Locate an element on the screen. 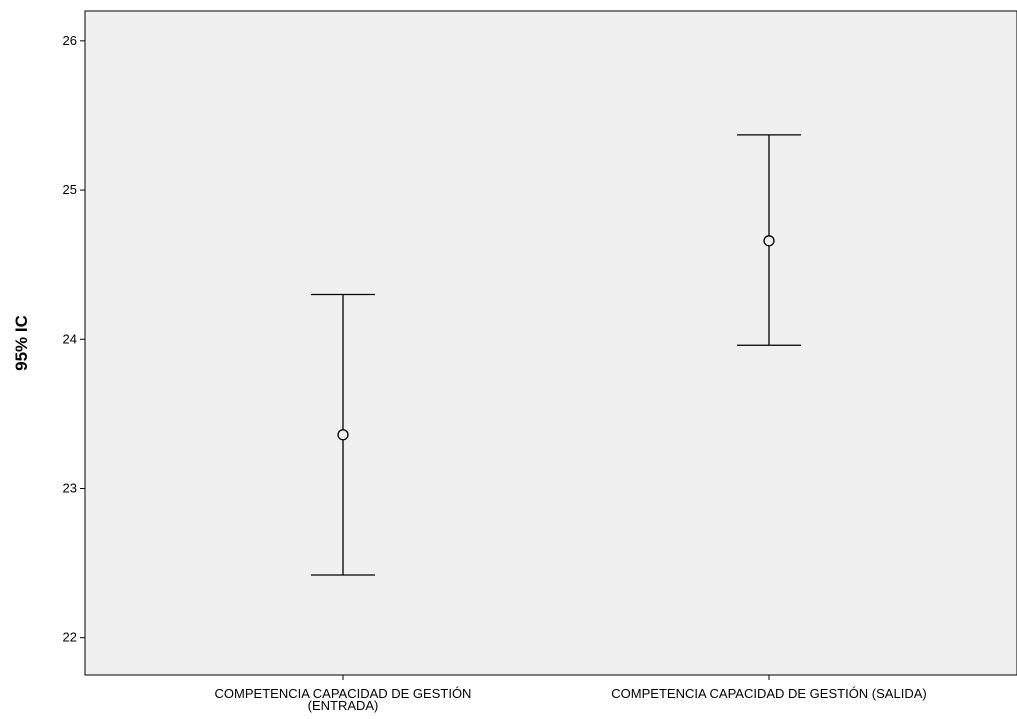  y-tick-label: 24 is located at coordinates (70, 338).